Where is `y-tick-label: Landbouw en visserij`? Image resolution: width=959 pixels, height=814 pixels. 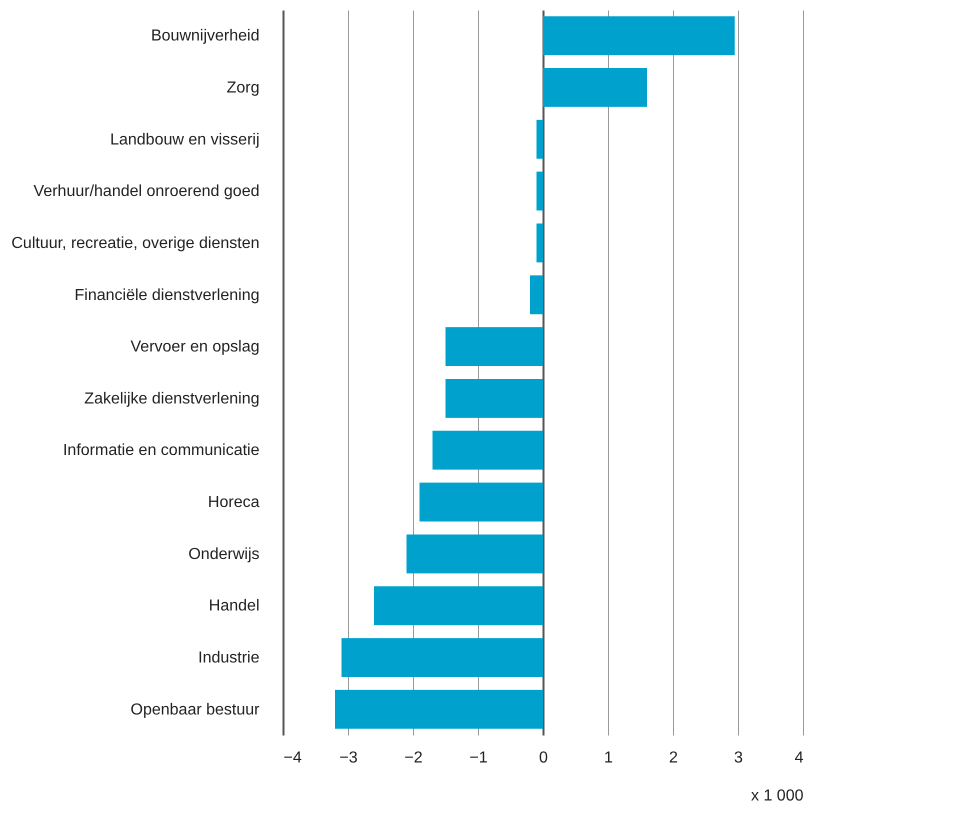 y-tick-label: Landbouw en visserij is located at coordinates (185, 139).